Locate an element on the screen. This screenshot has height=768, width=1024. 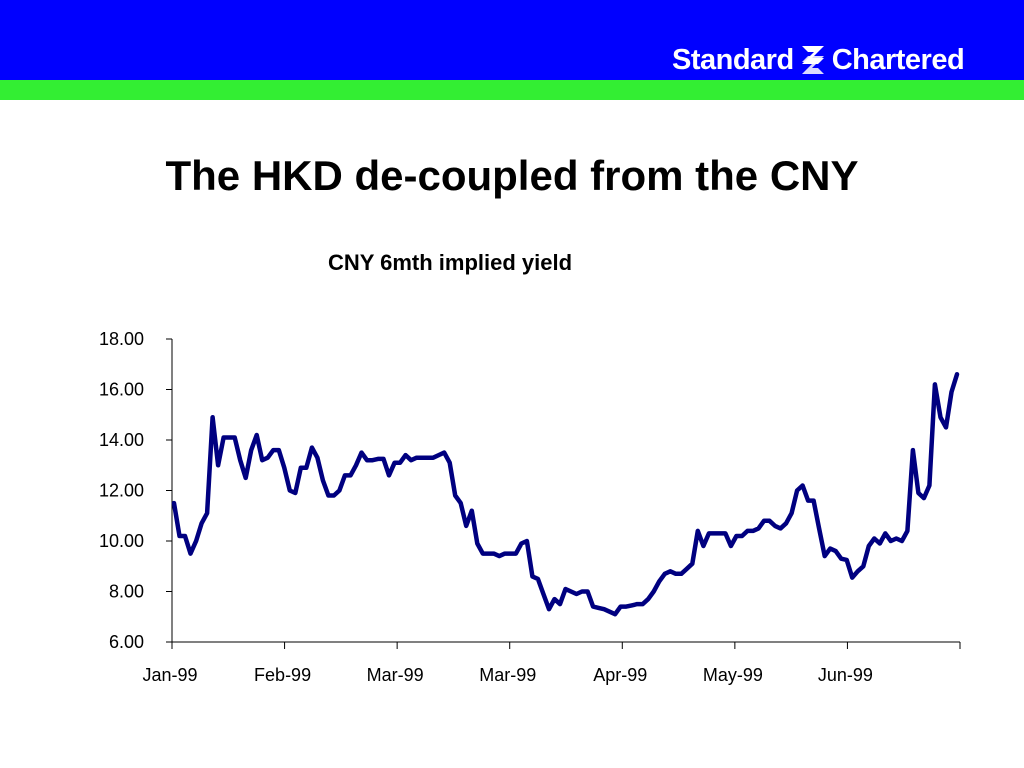
x-tick-label: Apr-99 is located at coordinates (620, 675).